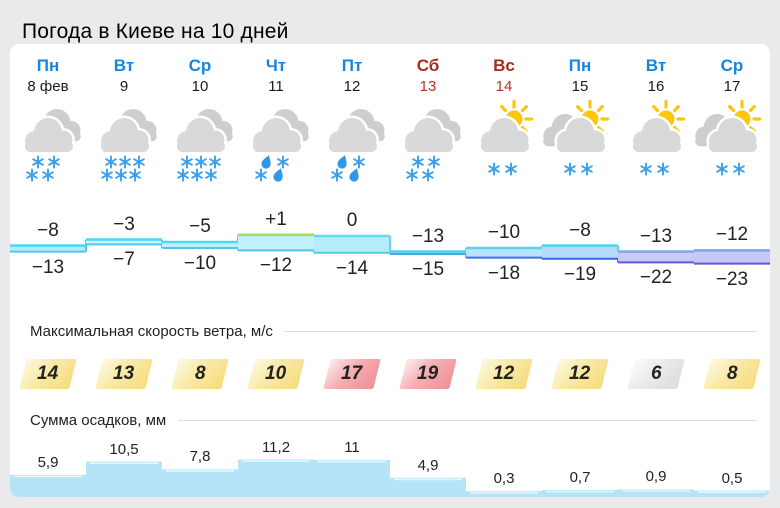  Describe the element at coordinates (428, 465) in the screenshot. I see `precip-value: 4,9` at that location.